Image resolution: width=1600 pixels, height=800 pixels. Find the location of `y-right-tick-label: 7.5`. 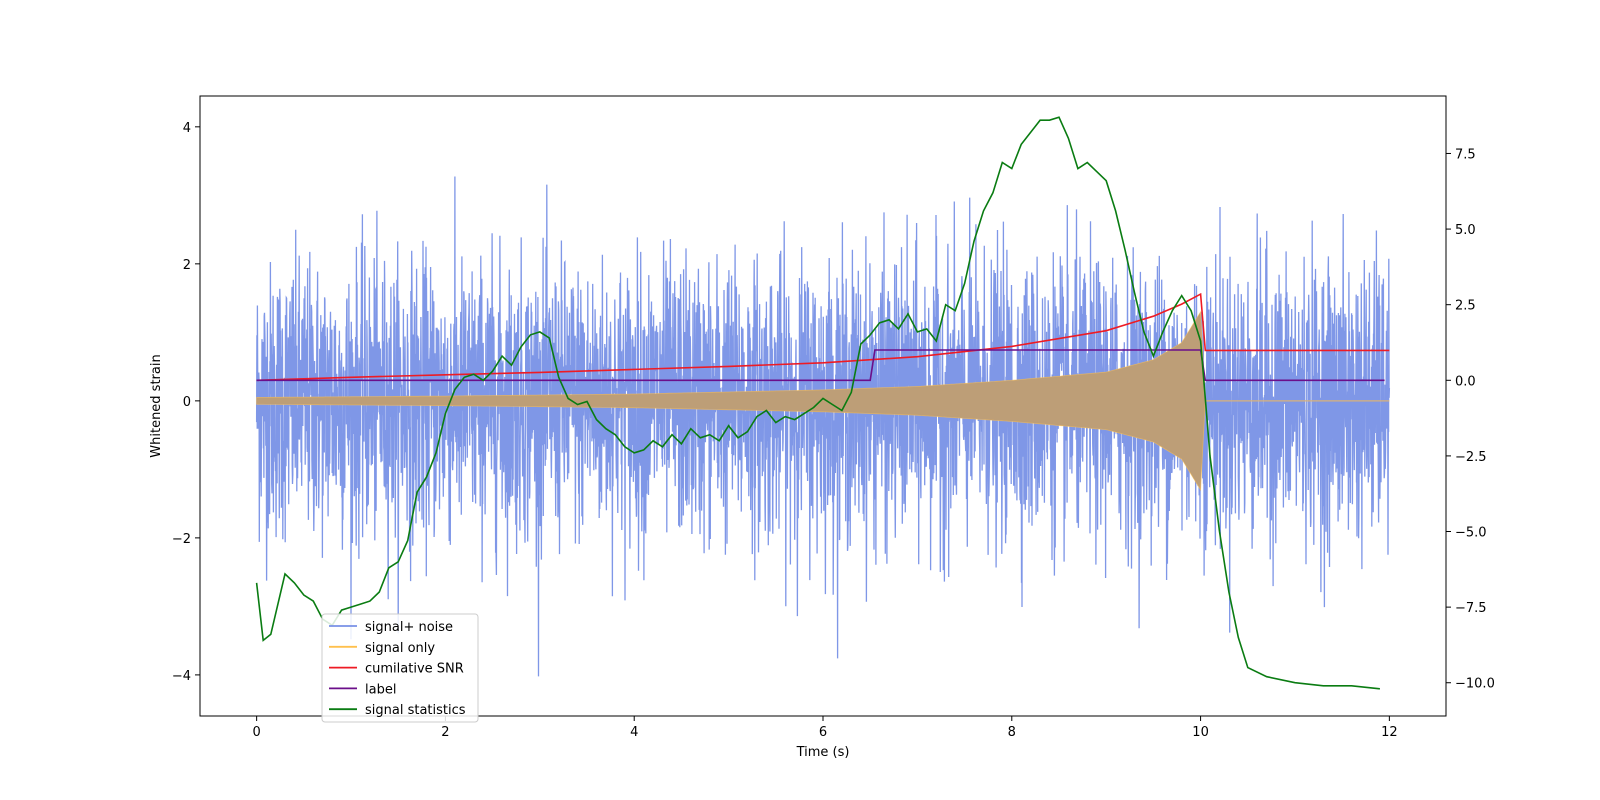

y-right-tick-label: 7.5 is located at coordinates (1465, 154).